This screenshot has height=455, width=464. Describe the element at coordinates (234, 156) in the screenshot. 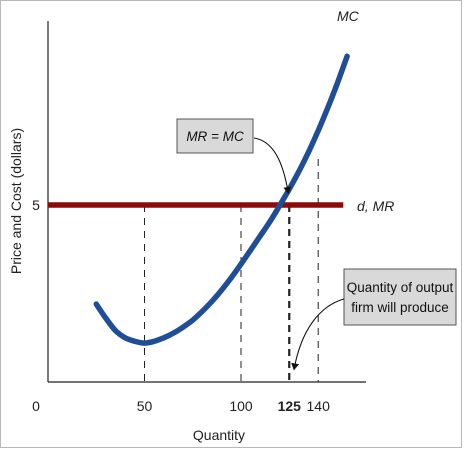

I see `mr-mc-callout: MR = MC` at that location.